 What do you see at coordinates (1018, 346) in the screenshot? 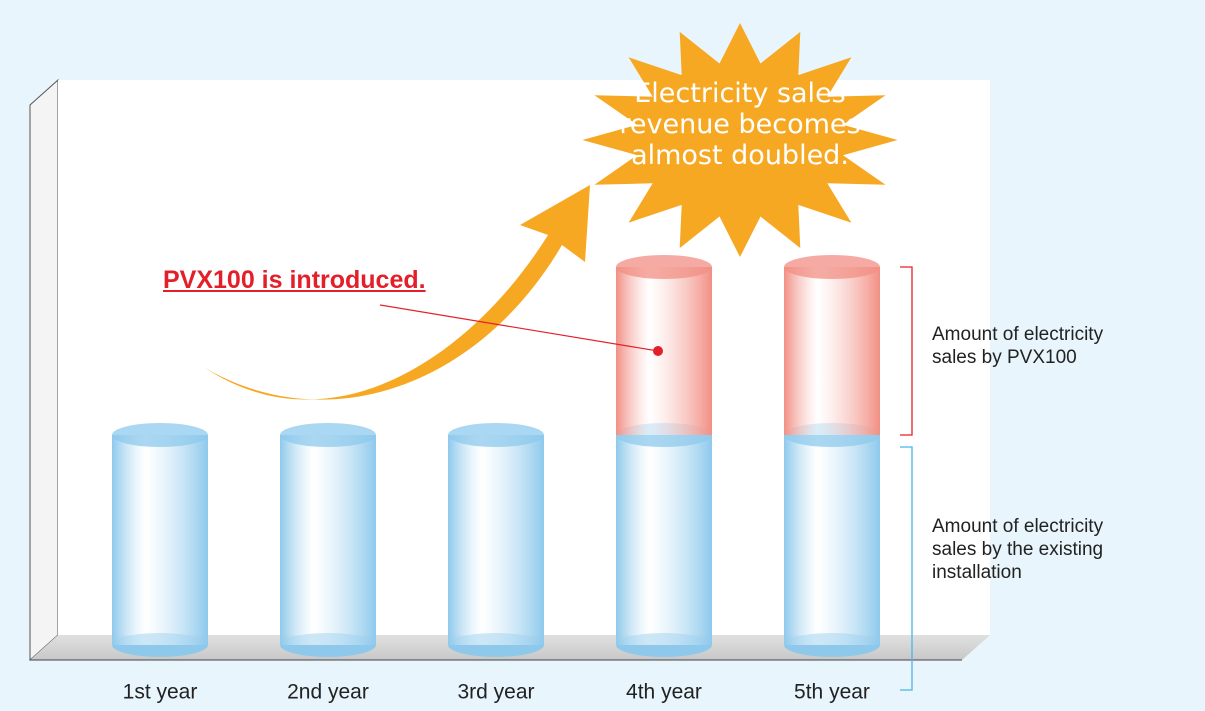
I see `segment-label: Amount of electricity sales by PVX100` at bounding box center [1018, 346].